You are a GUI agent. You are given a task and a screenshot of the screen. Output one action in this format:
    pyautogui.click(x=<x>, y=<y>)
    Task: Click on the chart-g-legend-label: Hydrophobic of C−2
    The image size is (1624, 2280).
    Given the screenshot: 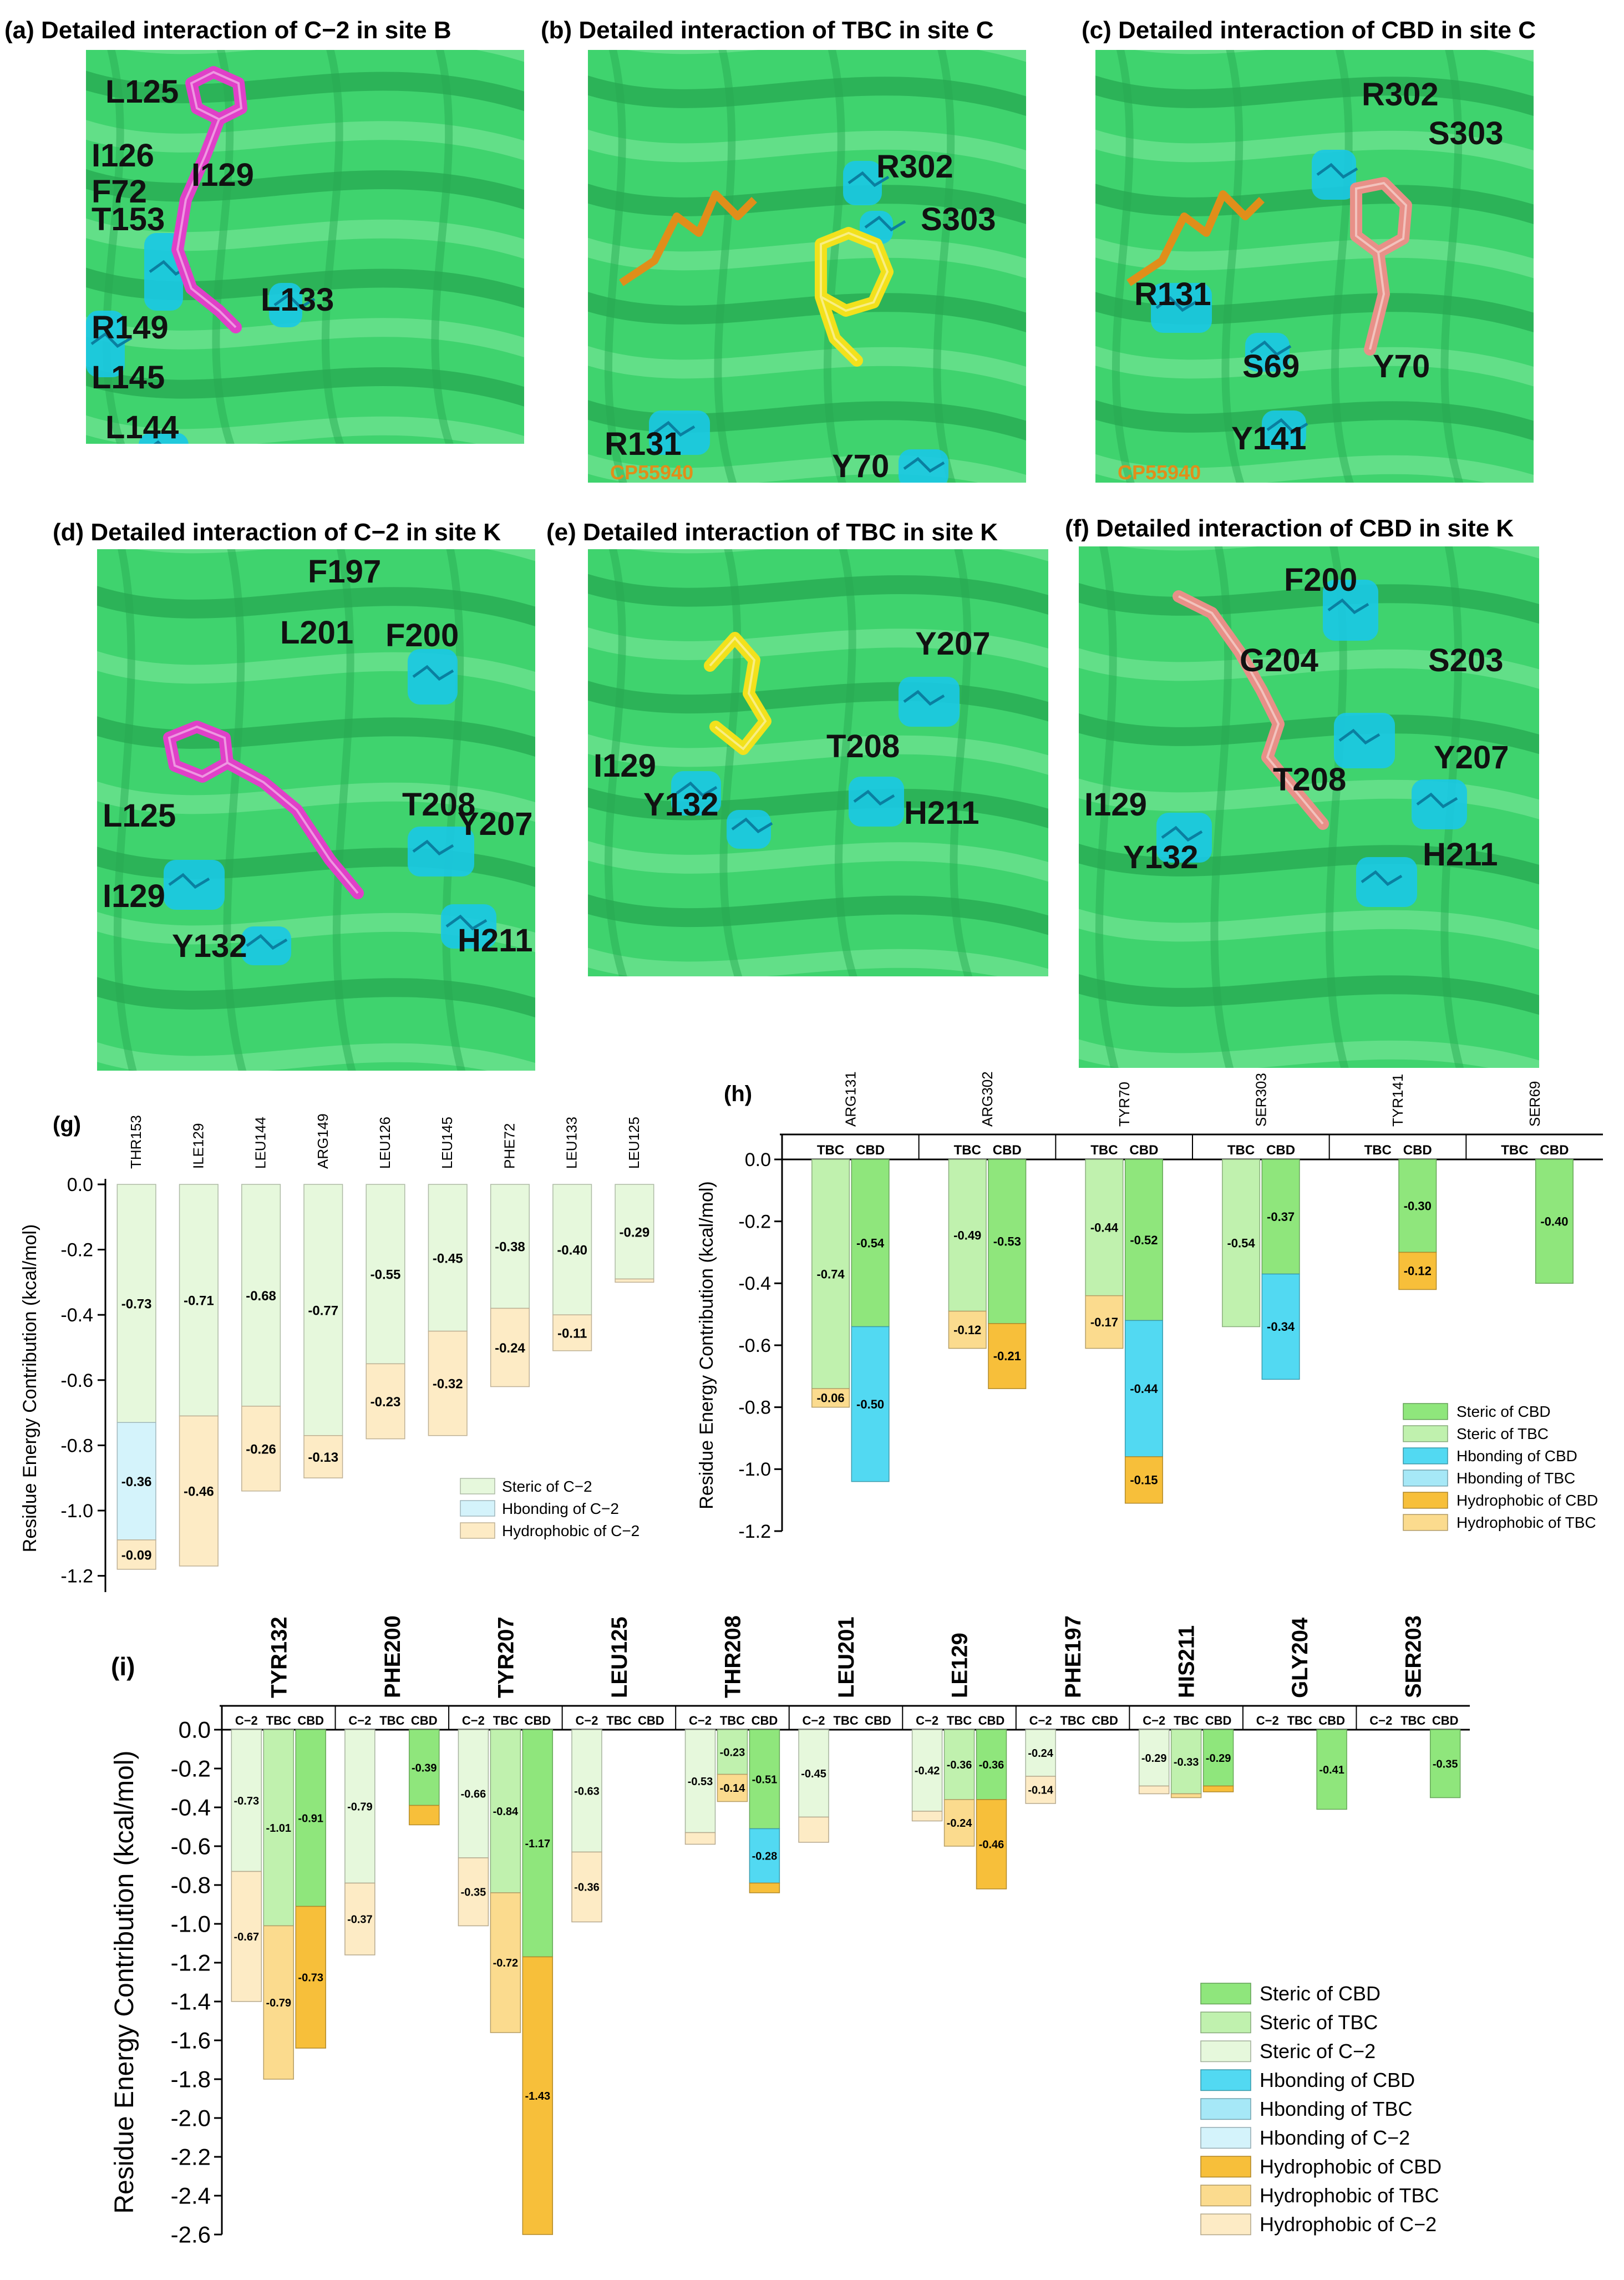 What is the action you would take?
    pyautogui.click(x=571, y=1530)
    